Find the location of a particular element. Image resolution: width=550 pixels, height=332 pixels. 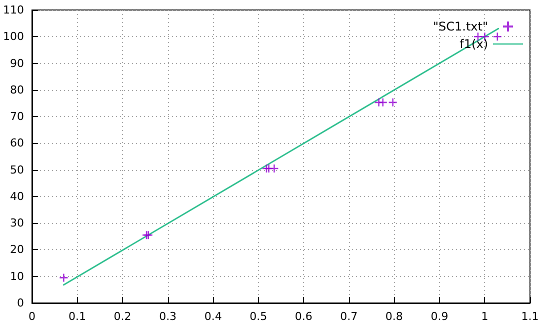

x-tick-label: 0.2 is located at coordinates (123, 316).